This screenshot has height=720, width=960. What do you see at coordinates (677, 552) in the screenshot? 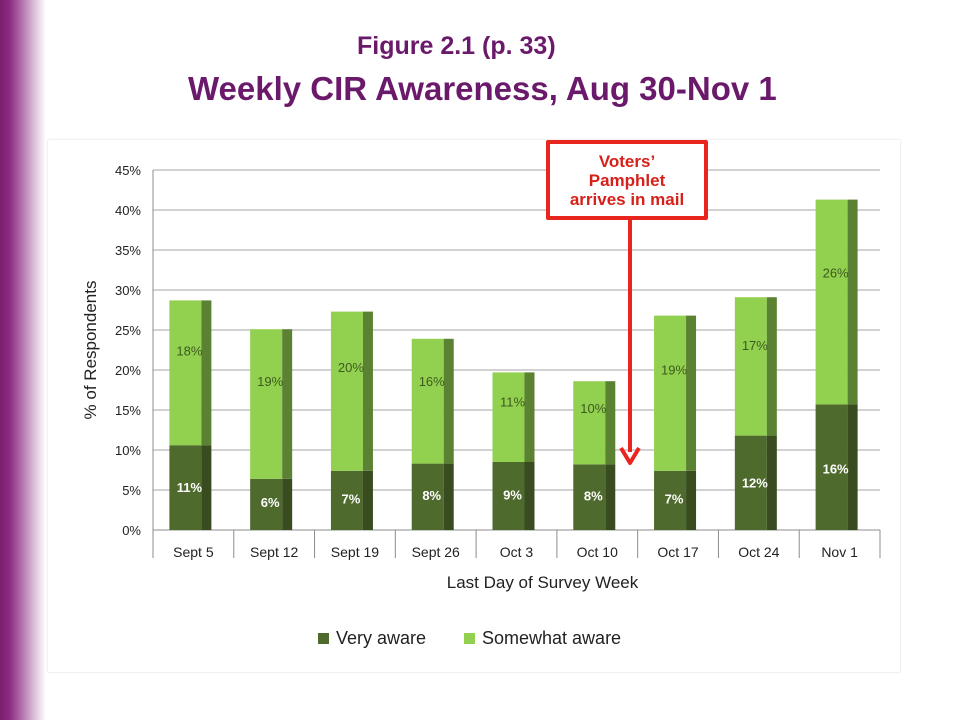
I see `x-tick-label: Oct 17` at bounding box center [677, 552].